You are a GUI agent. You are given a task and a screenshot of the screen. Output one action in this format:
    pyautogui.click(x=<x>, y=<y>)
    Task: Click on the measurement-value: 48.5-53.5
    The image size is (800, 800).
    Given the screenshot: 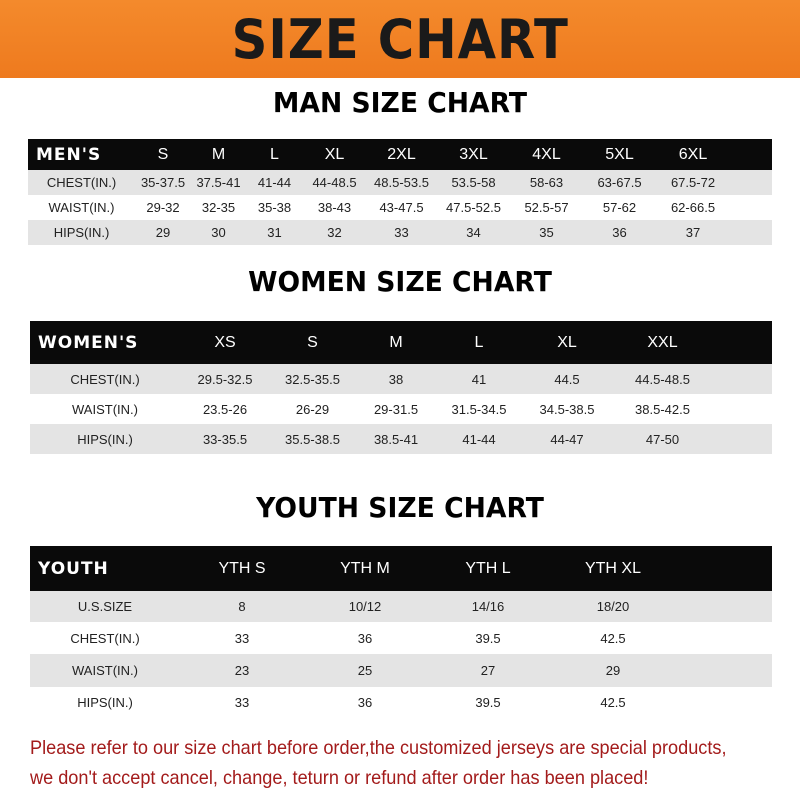 What is the action you would take?
    pyautogui.click(x=401, y=182)
    